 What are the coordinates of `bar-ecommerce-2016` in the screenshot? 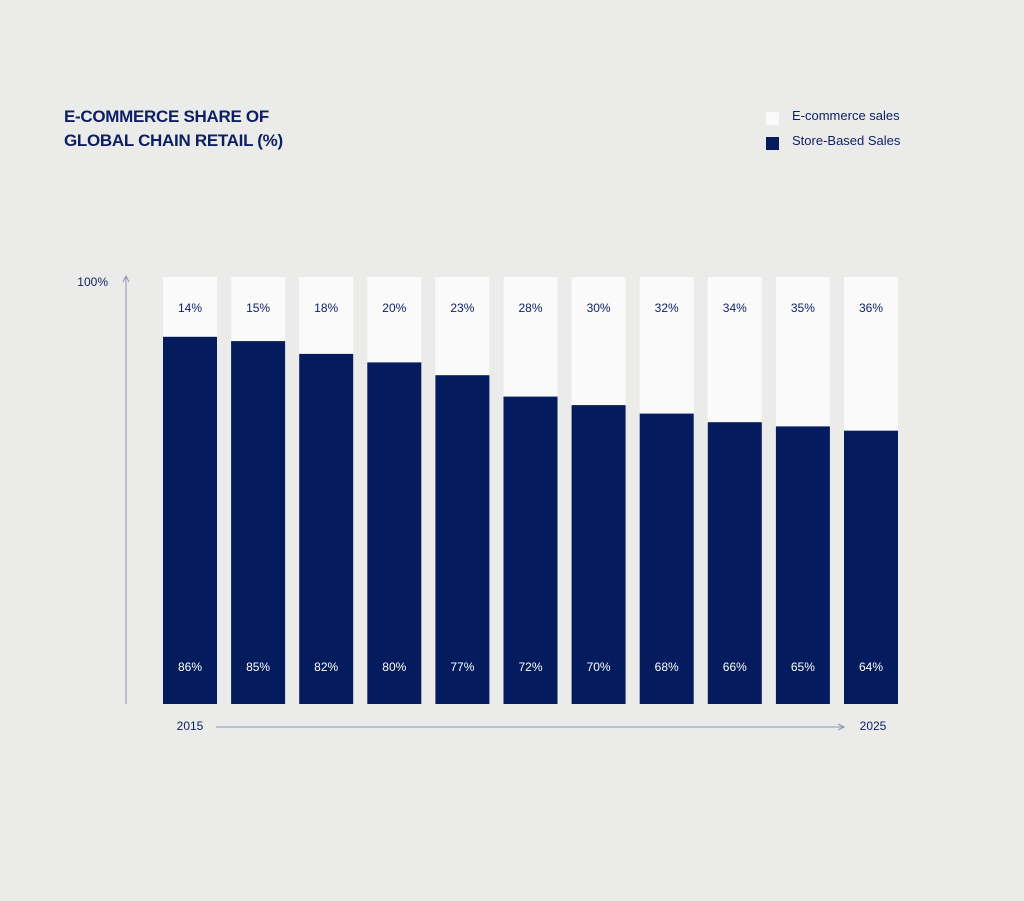 It's located at (258, 309).